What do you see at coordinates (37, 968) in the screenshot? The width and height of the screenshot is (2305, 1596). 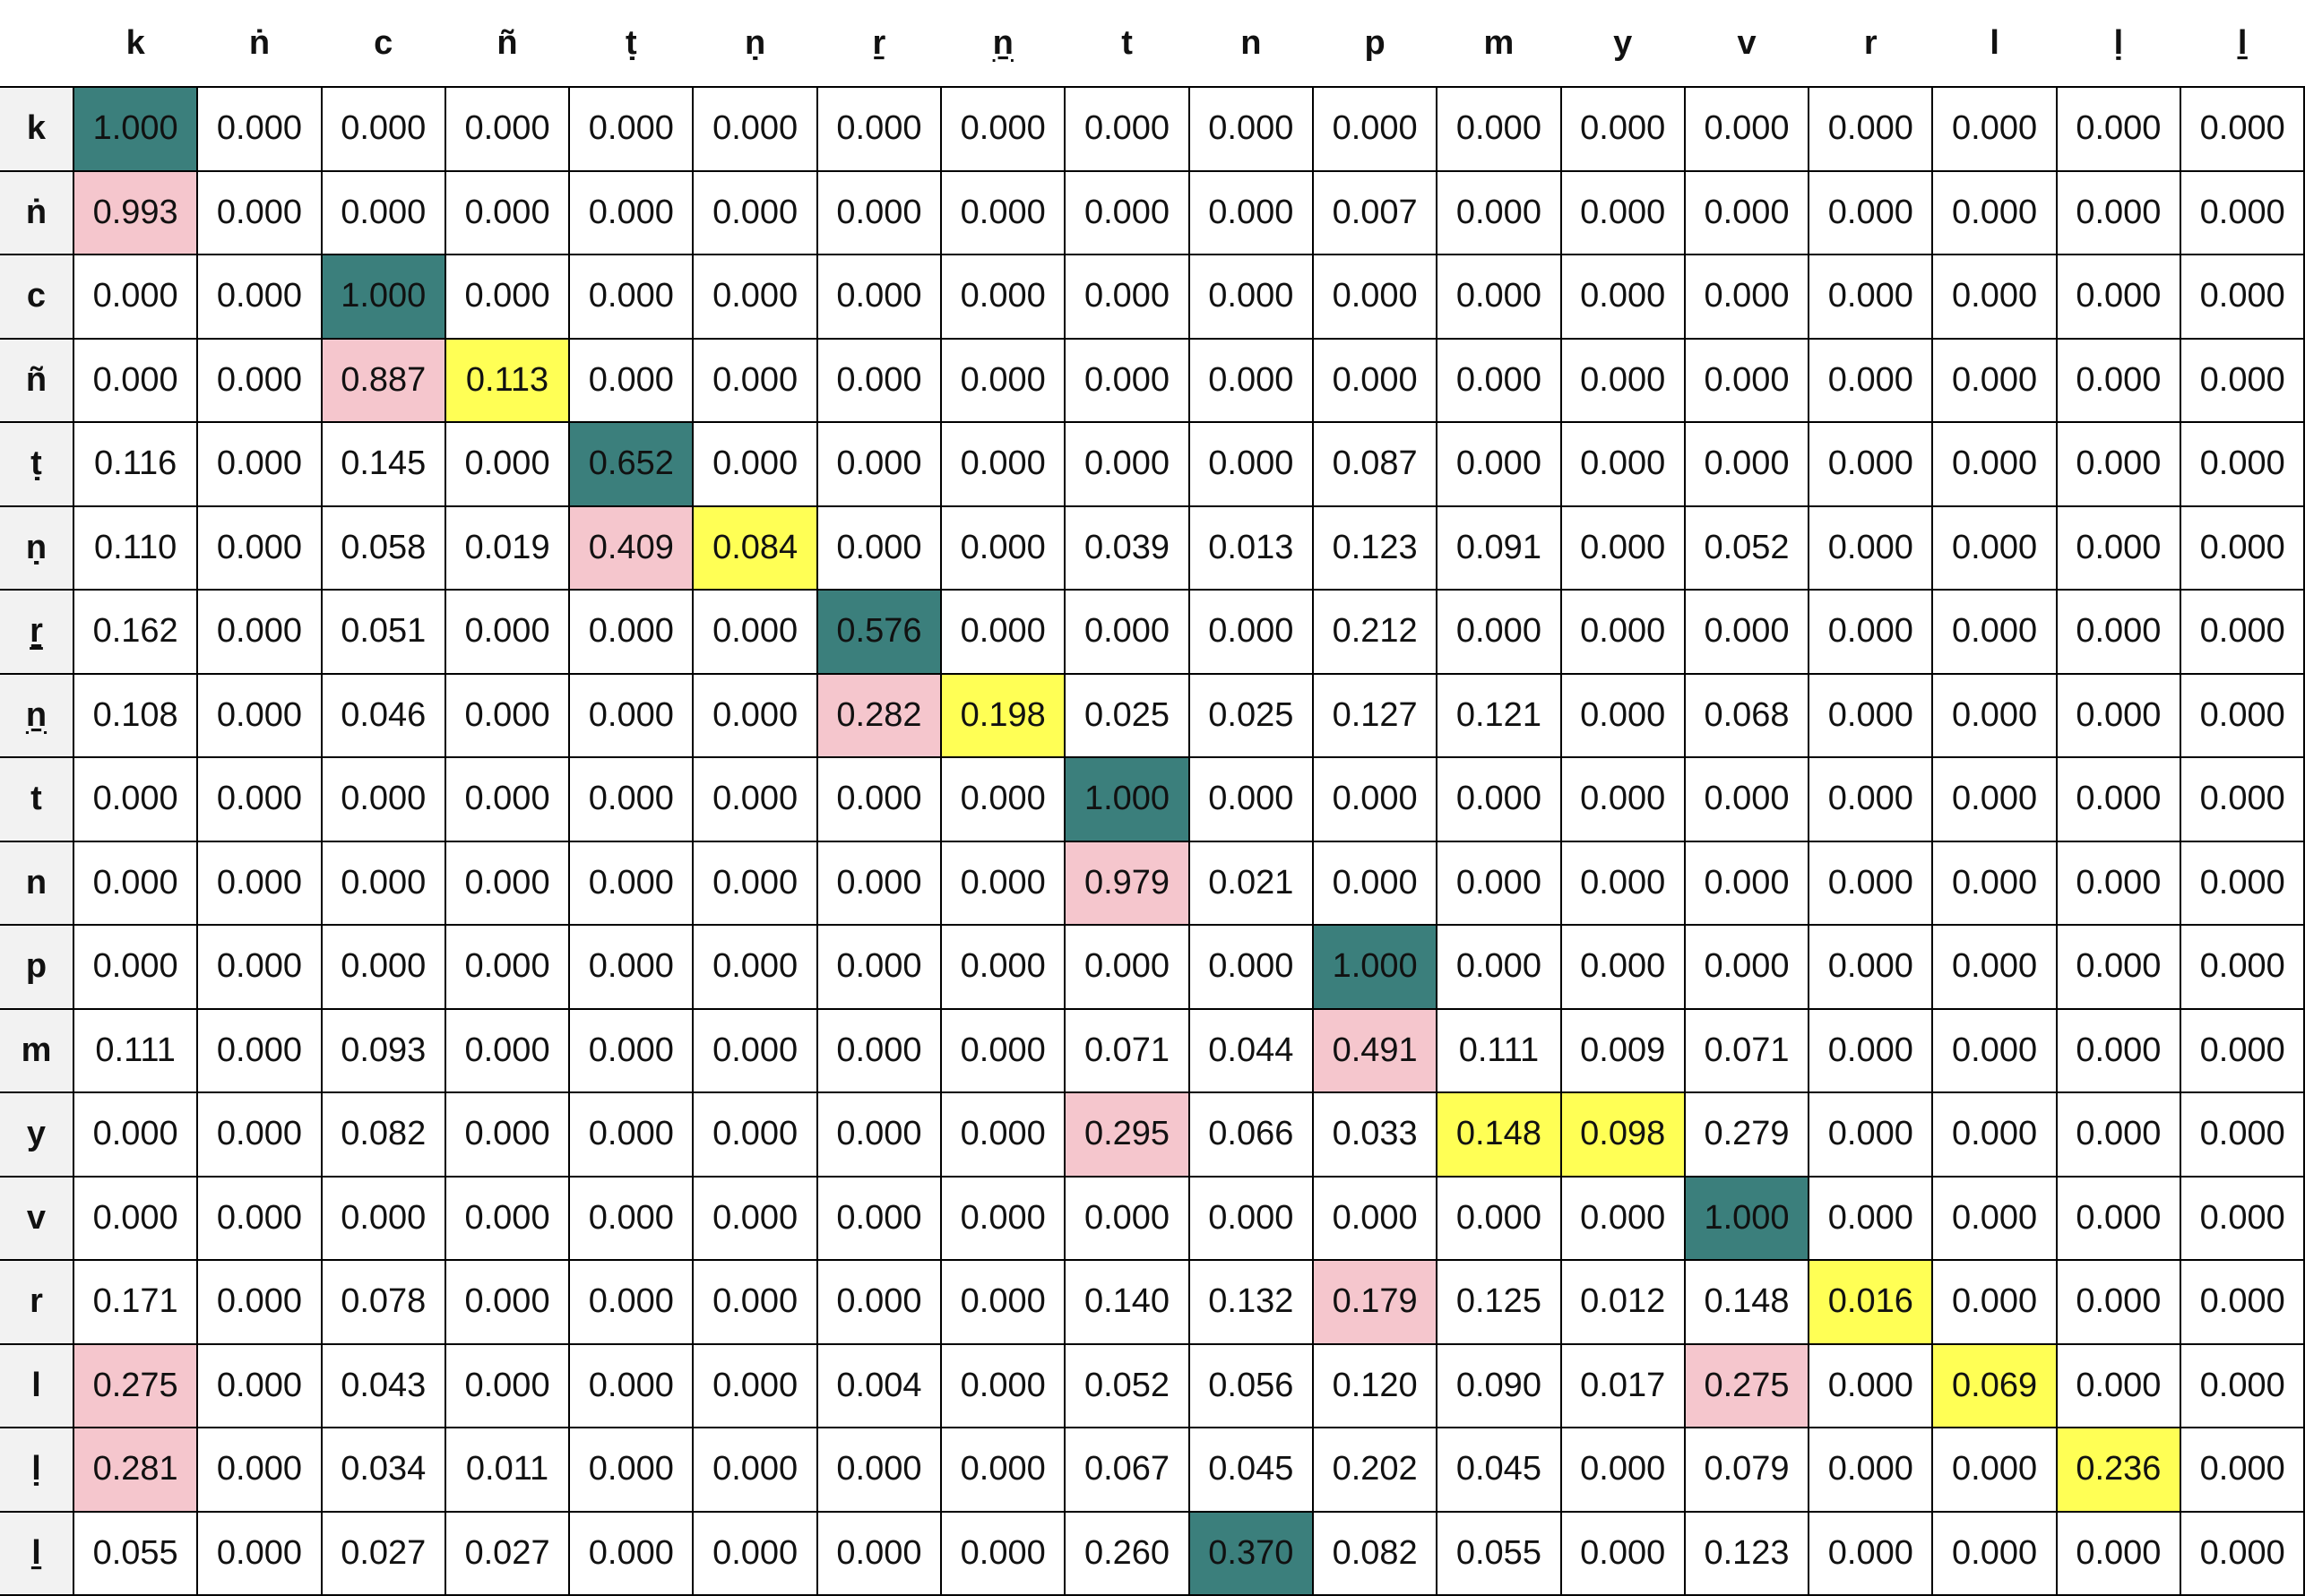 I see `row-header: p` at bounding box center [37, 968].